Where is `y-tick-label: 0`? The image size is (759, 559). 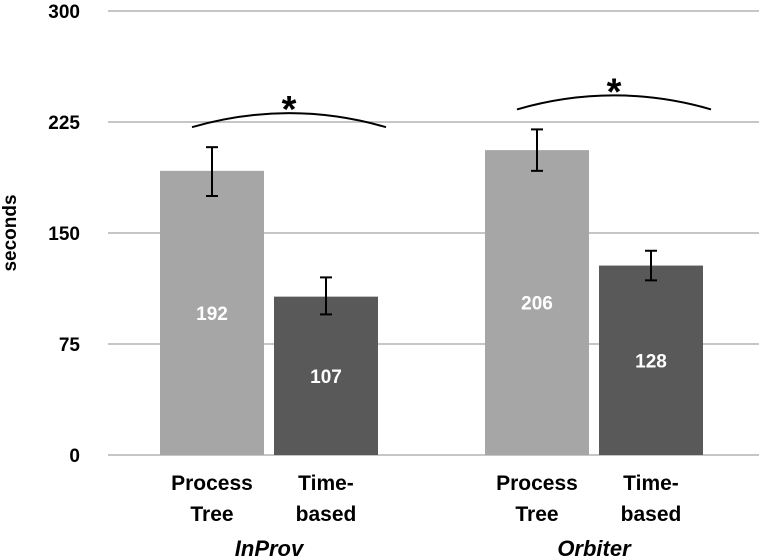 y-tick-label: 0 is located at coordinates (74, 456).